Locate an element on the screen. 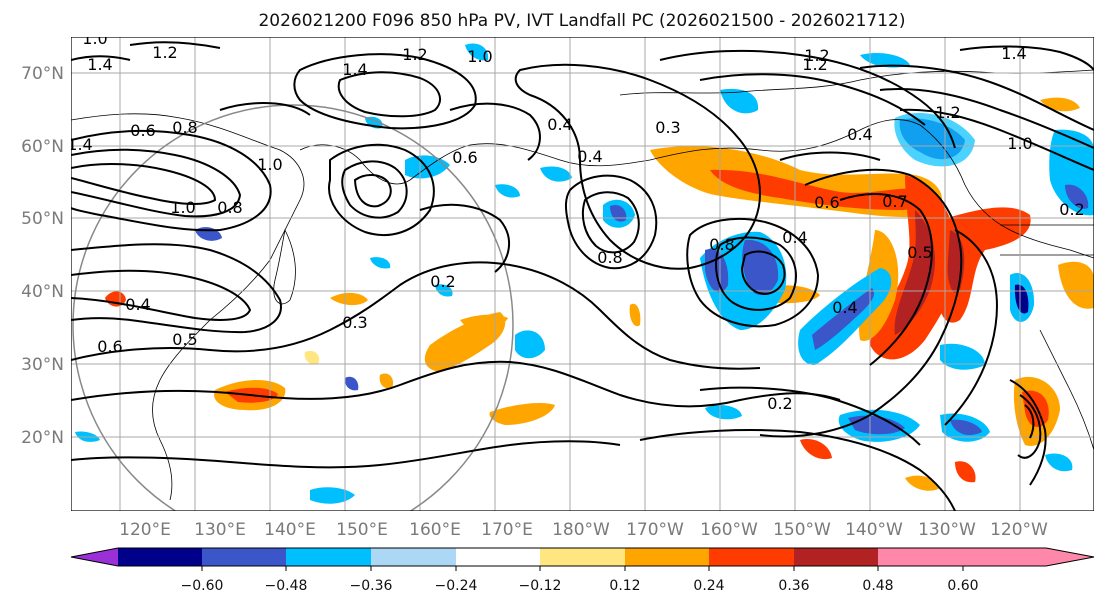 Image resolution: width=1105 pixels, height=604 pixels. lon-label: 170°E is located at coordinates (507, 530).